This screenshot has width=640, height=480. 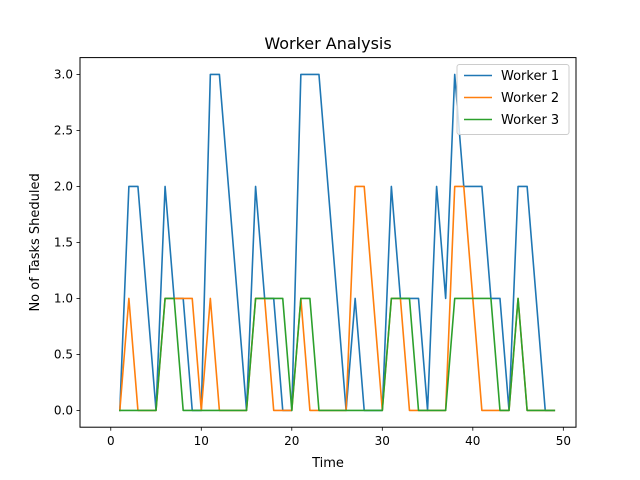 I want to click on legend-label-worker-2: Worker 2, so click(x=530, y=98).